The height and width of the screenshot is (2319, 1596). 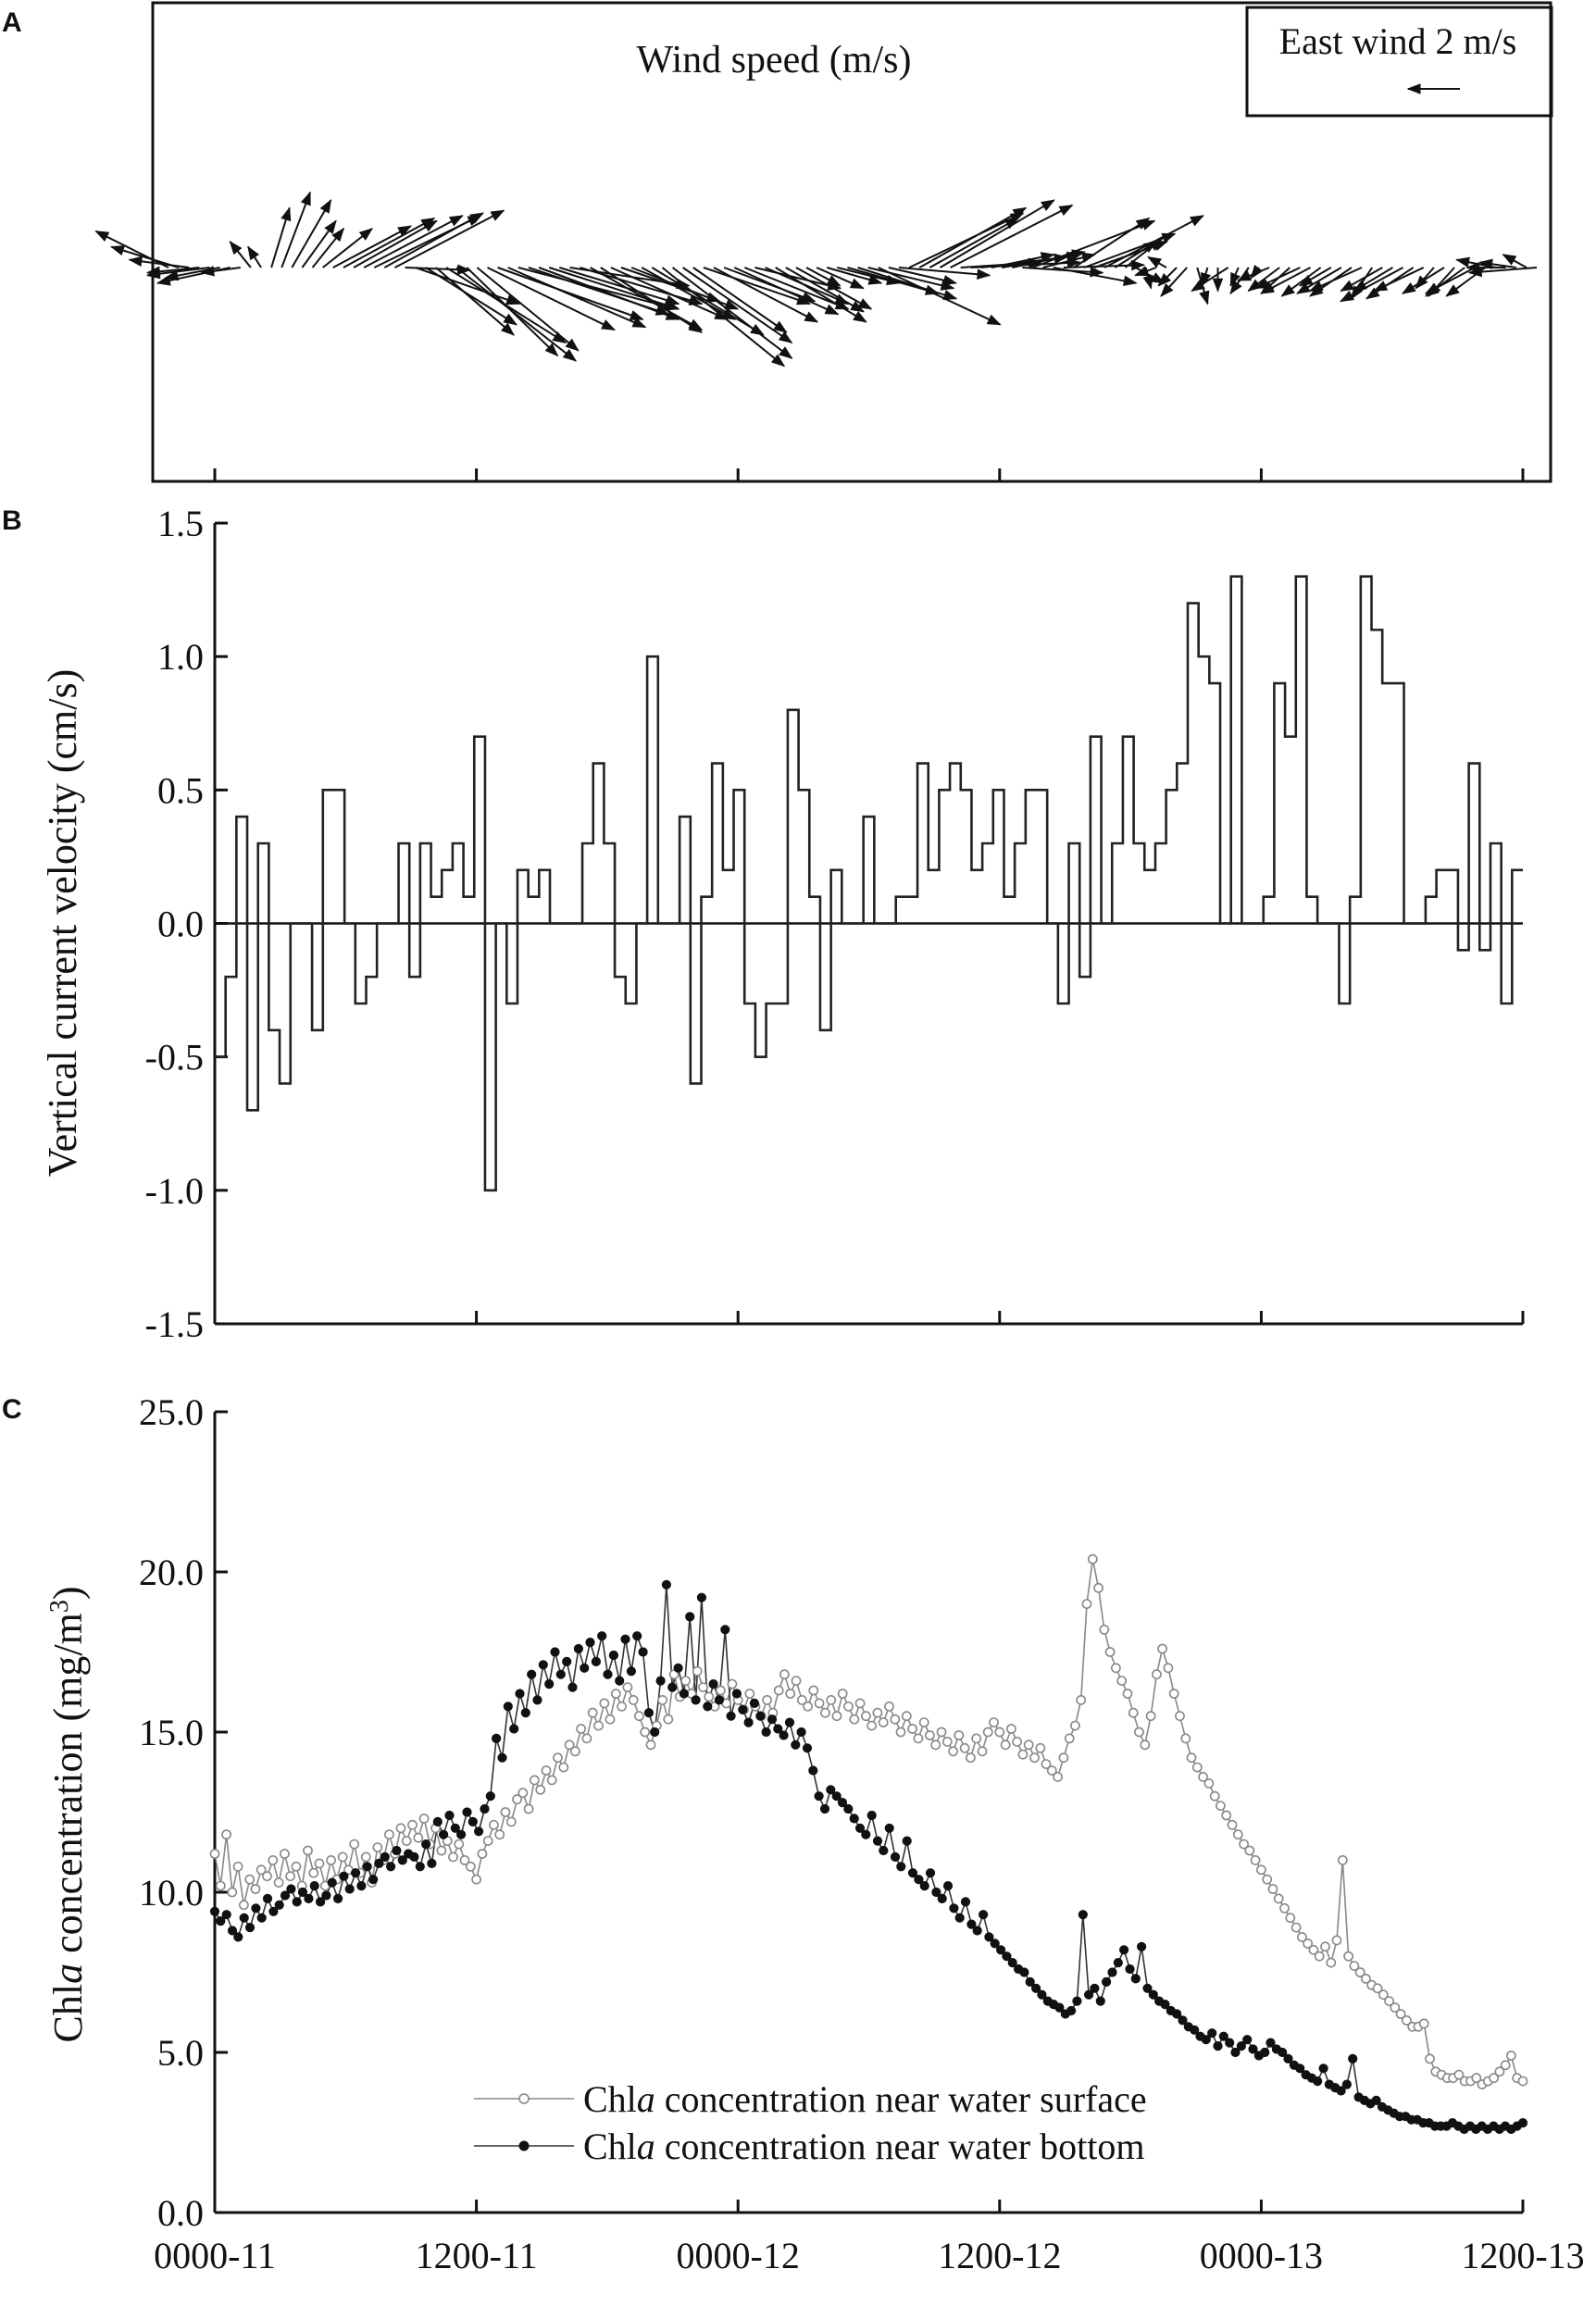 I want to click on panel-c-y-tick-label: 10.0, so click(x=171, y=1893).